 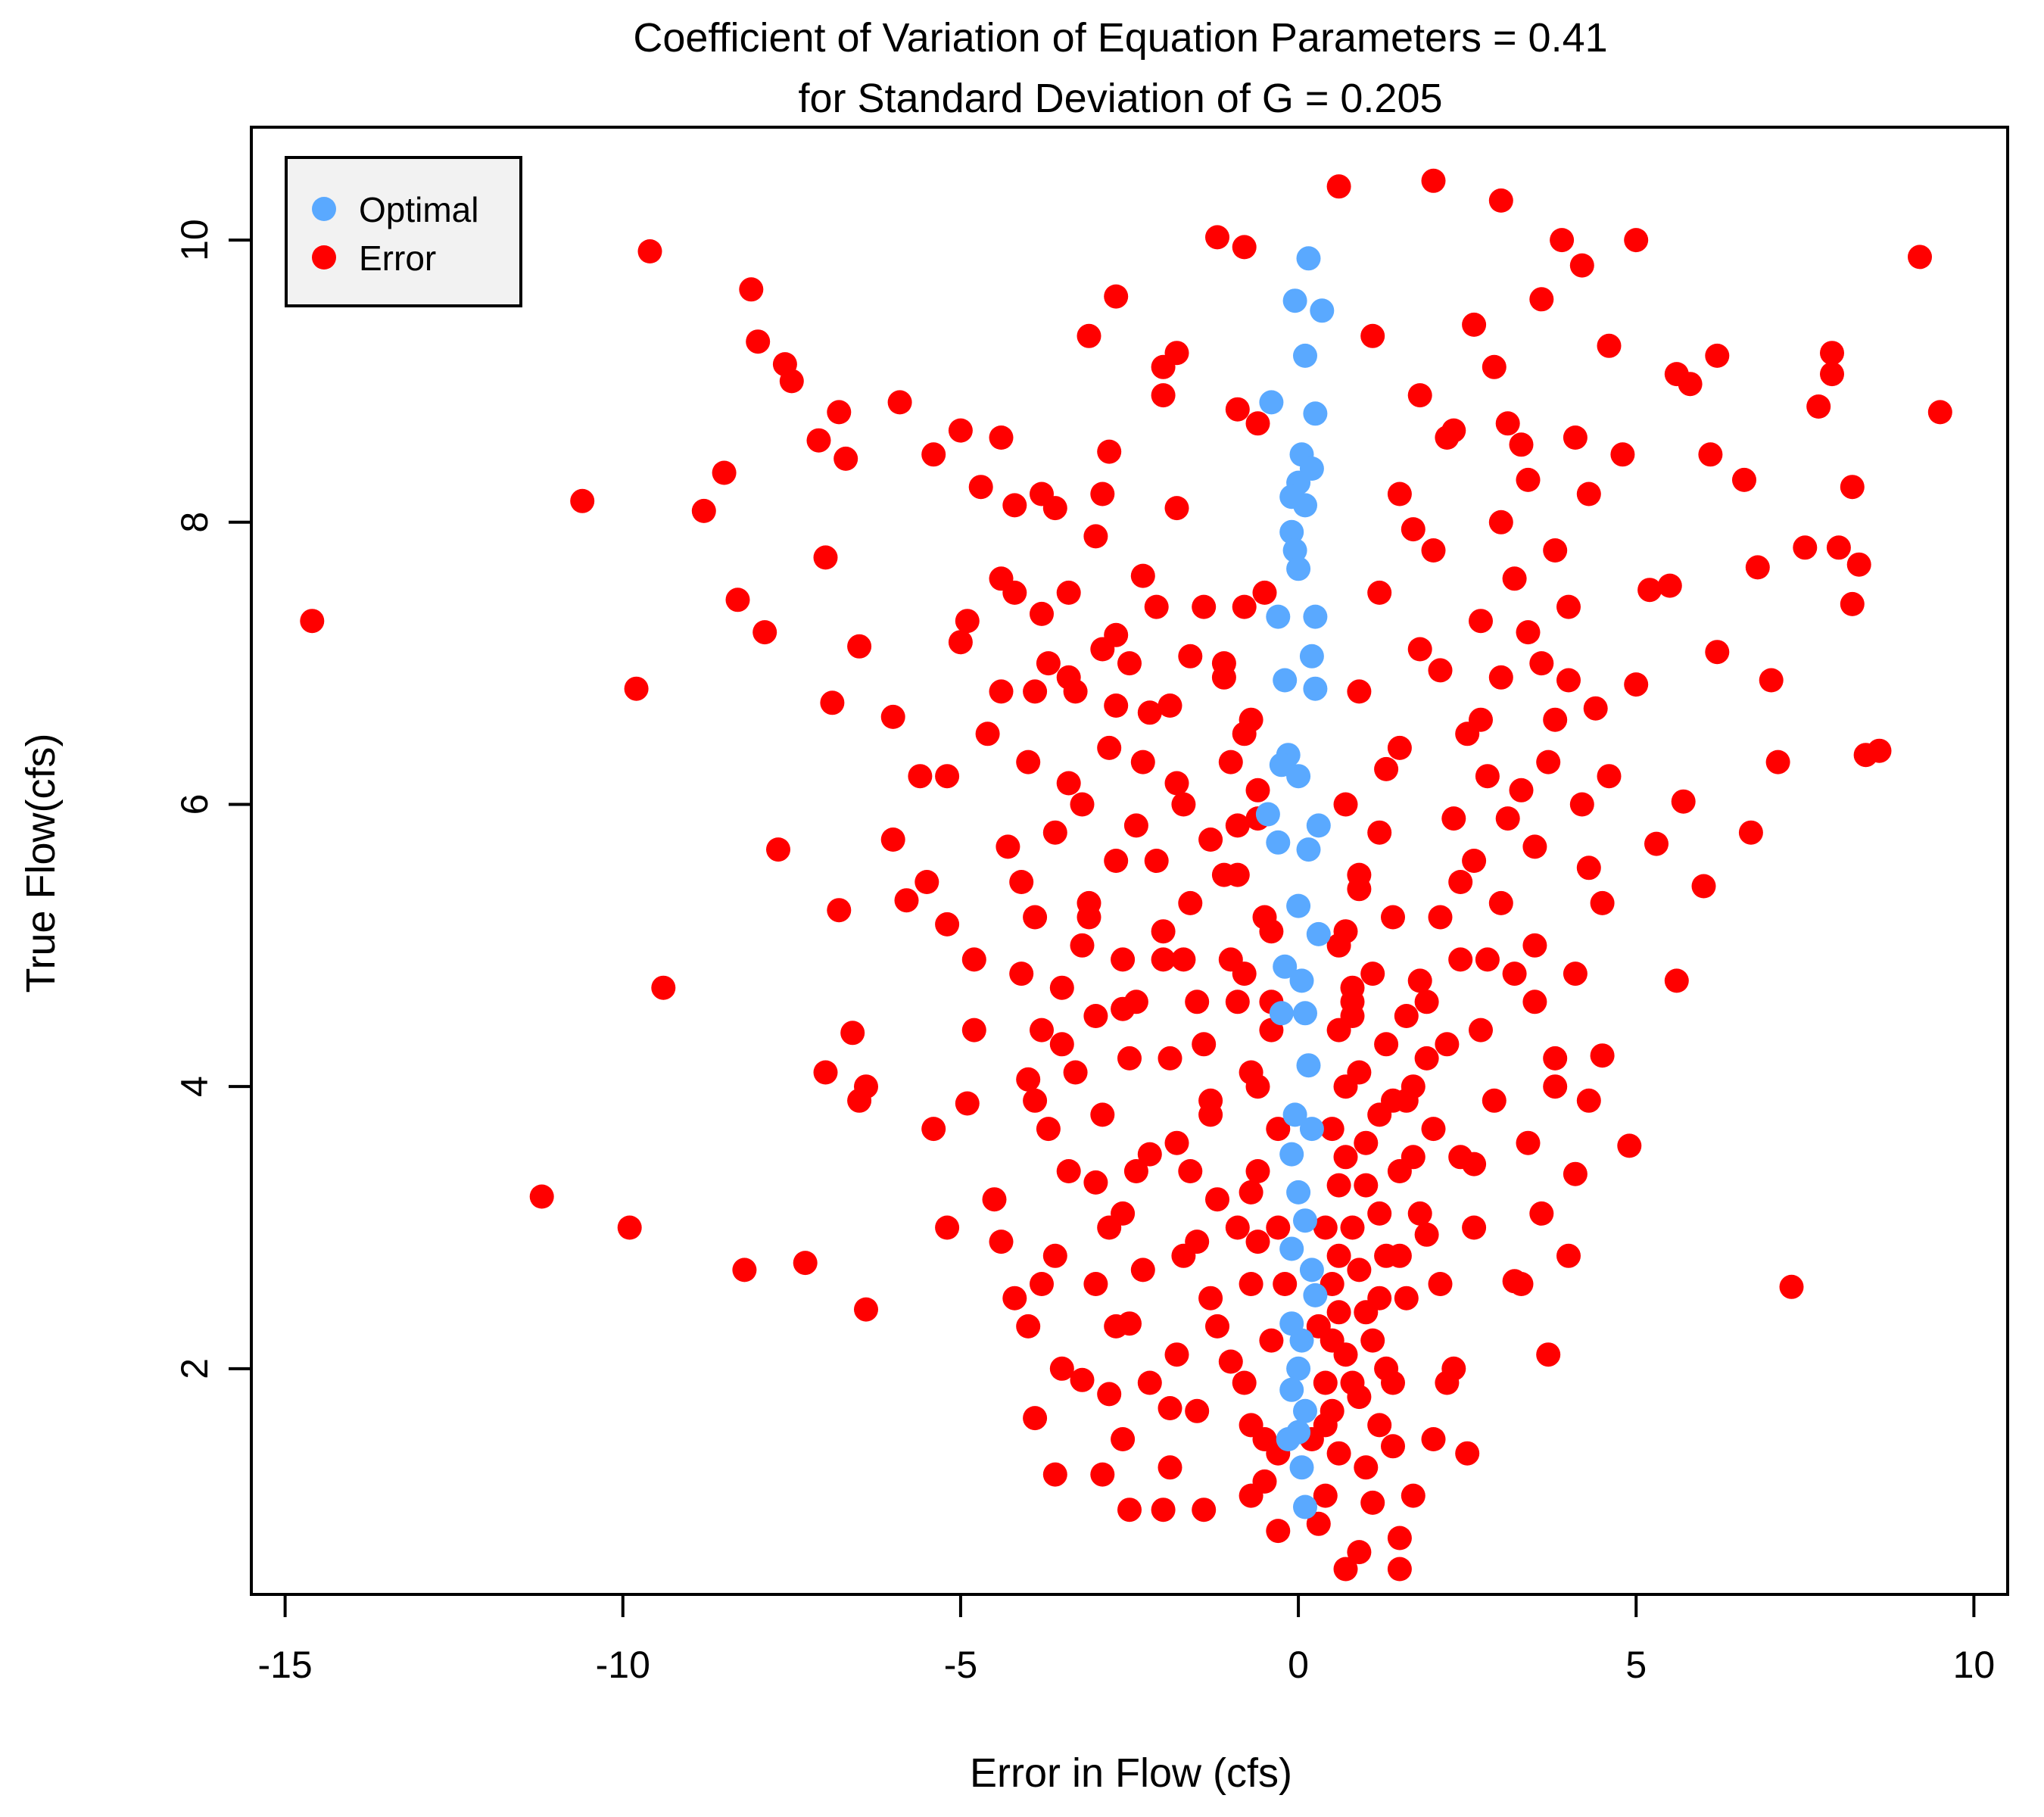 What do you see at coordinates (1131, 1773) in the screenshot?
I see `x-axis-label: Error in Flow (cfs)` at bounding box center [1131, 1773].